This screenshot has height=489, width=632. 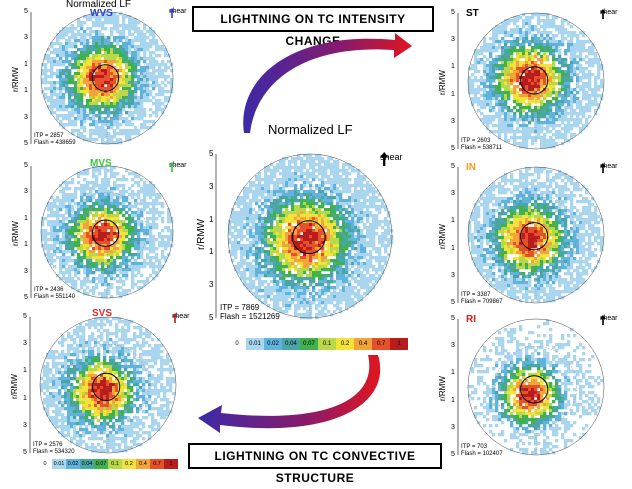 What do you see at coordinates (472, 13) in the screenshot?
I see `panel-label-st: ST` at bounding box center [472, 13].